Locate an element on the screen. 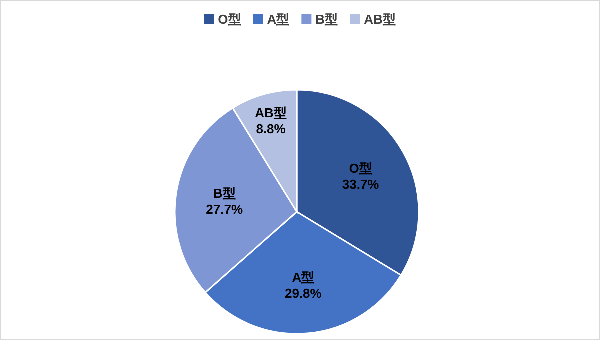 This screenshot has width=600, height=340. legend-label: B型 is located at coordinates (327, 19).